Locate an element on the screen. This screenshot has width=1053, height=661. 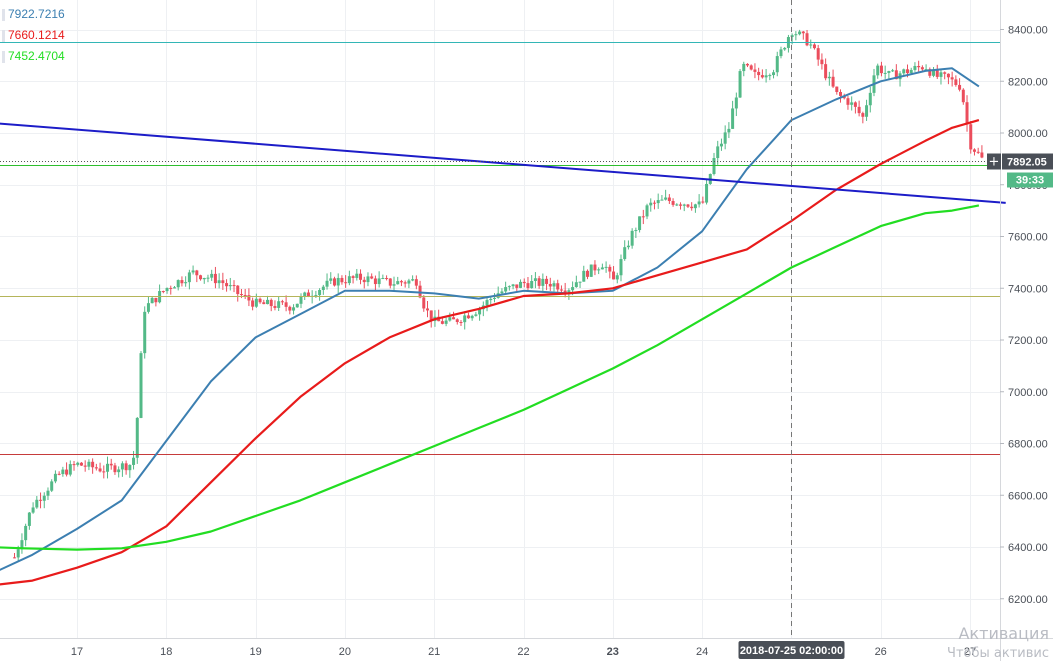
y-tick-label: 8400.00 is located at coordinates (1028, 31).